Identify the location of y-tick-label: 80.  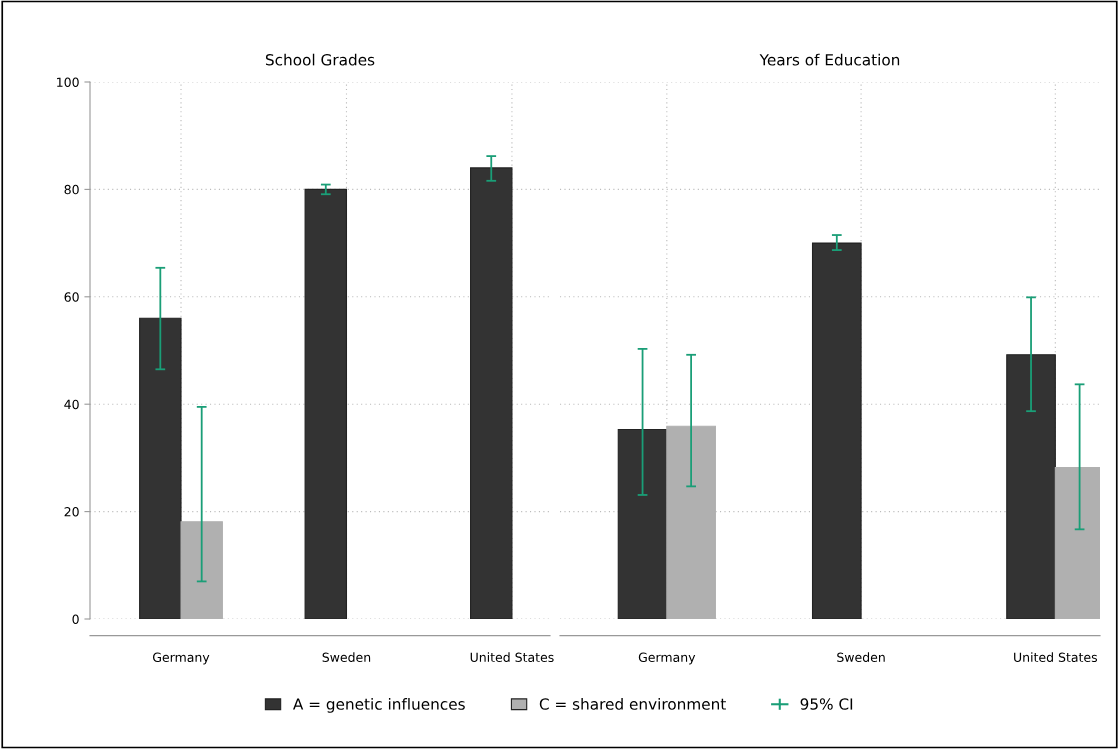
(71, 189).